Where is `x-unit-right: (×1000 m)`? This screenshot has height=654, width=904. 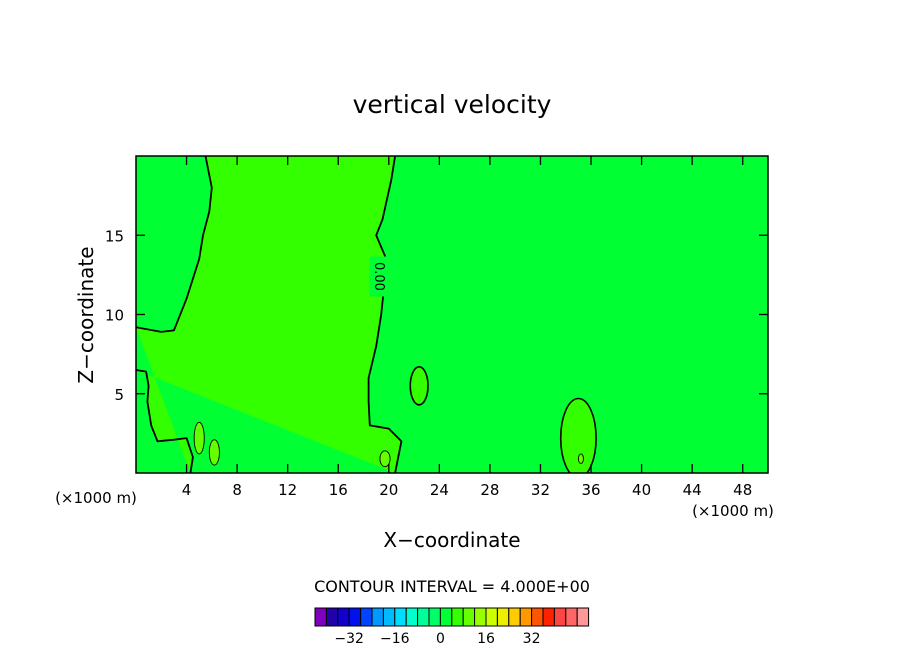 x-unit-right: (×1000 m) is located at coordinates (733, 511).